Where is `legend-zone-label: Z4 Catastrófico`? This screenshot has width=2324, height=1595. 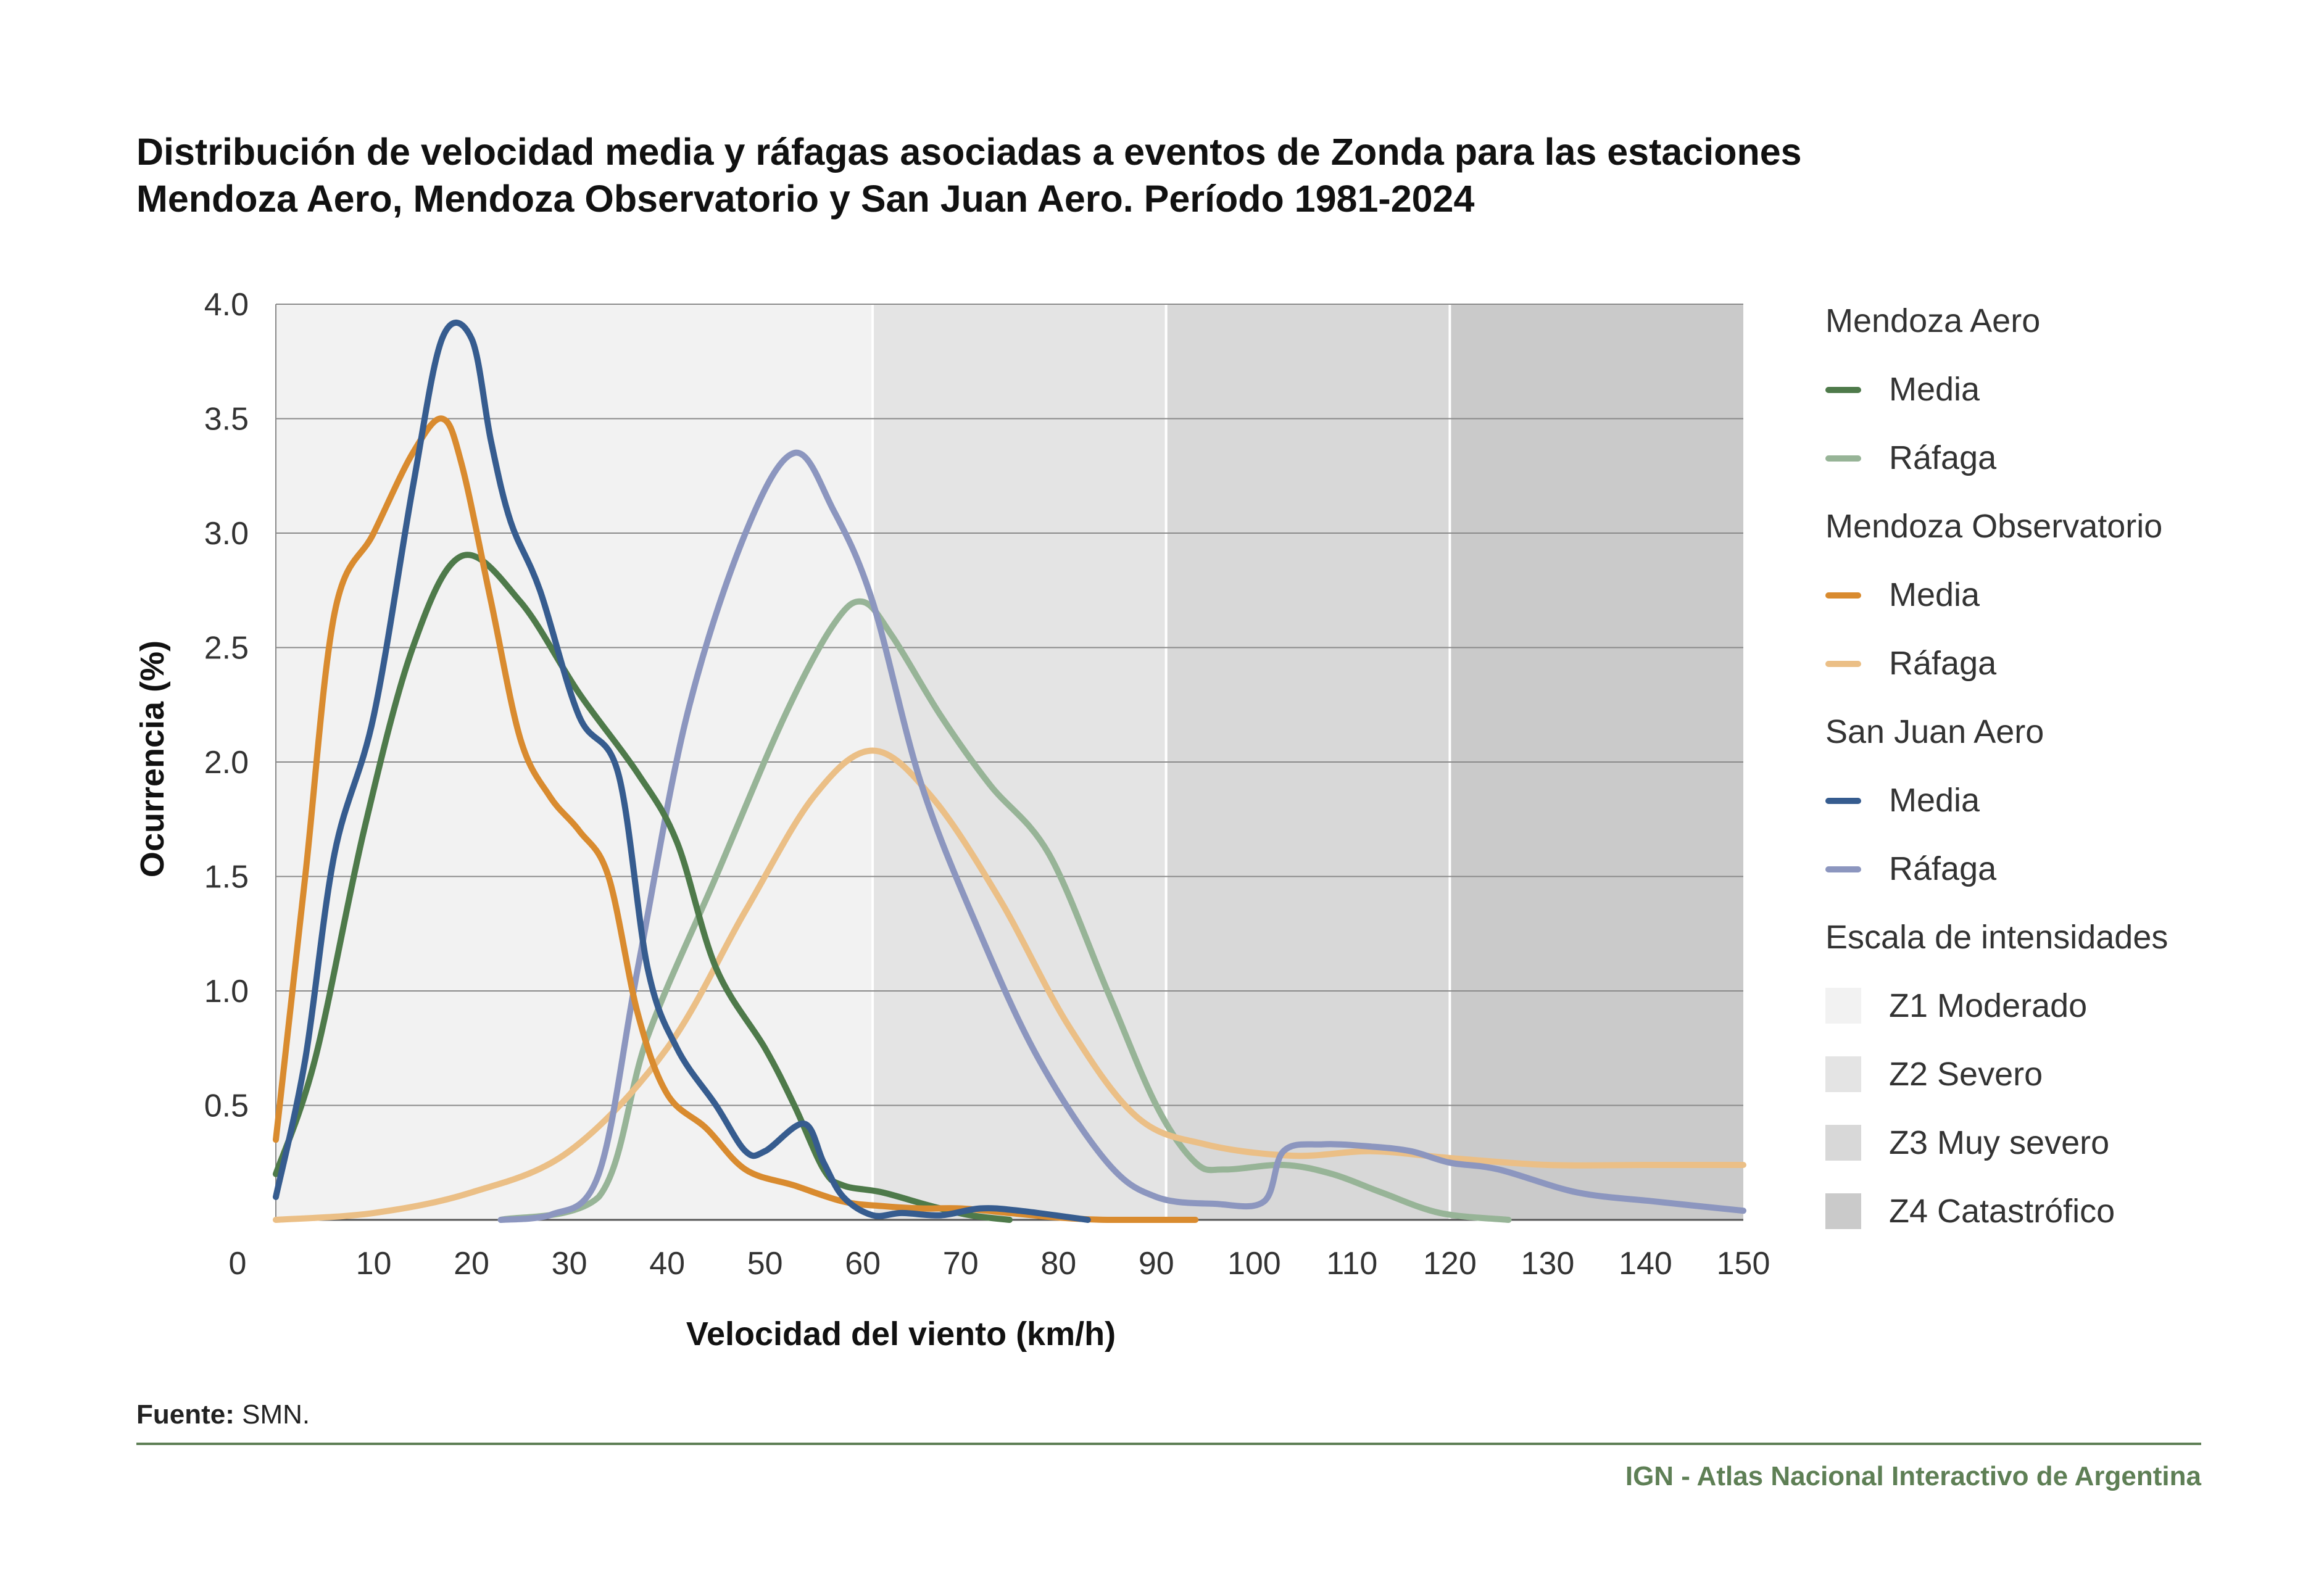 legend-zone-label: Z4 Catastrófico is located at coordinates (2002, 1211).